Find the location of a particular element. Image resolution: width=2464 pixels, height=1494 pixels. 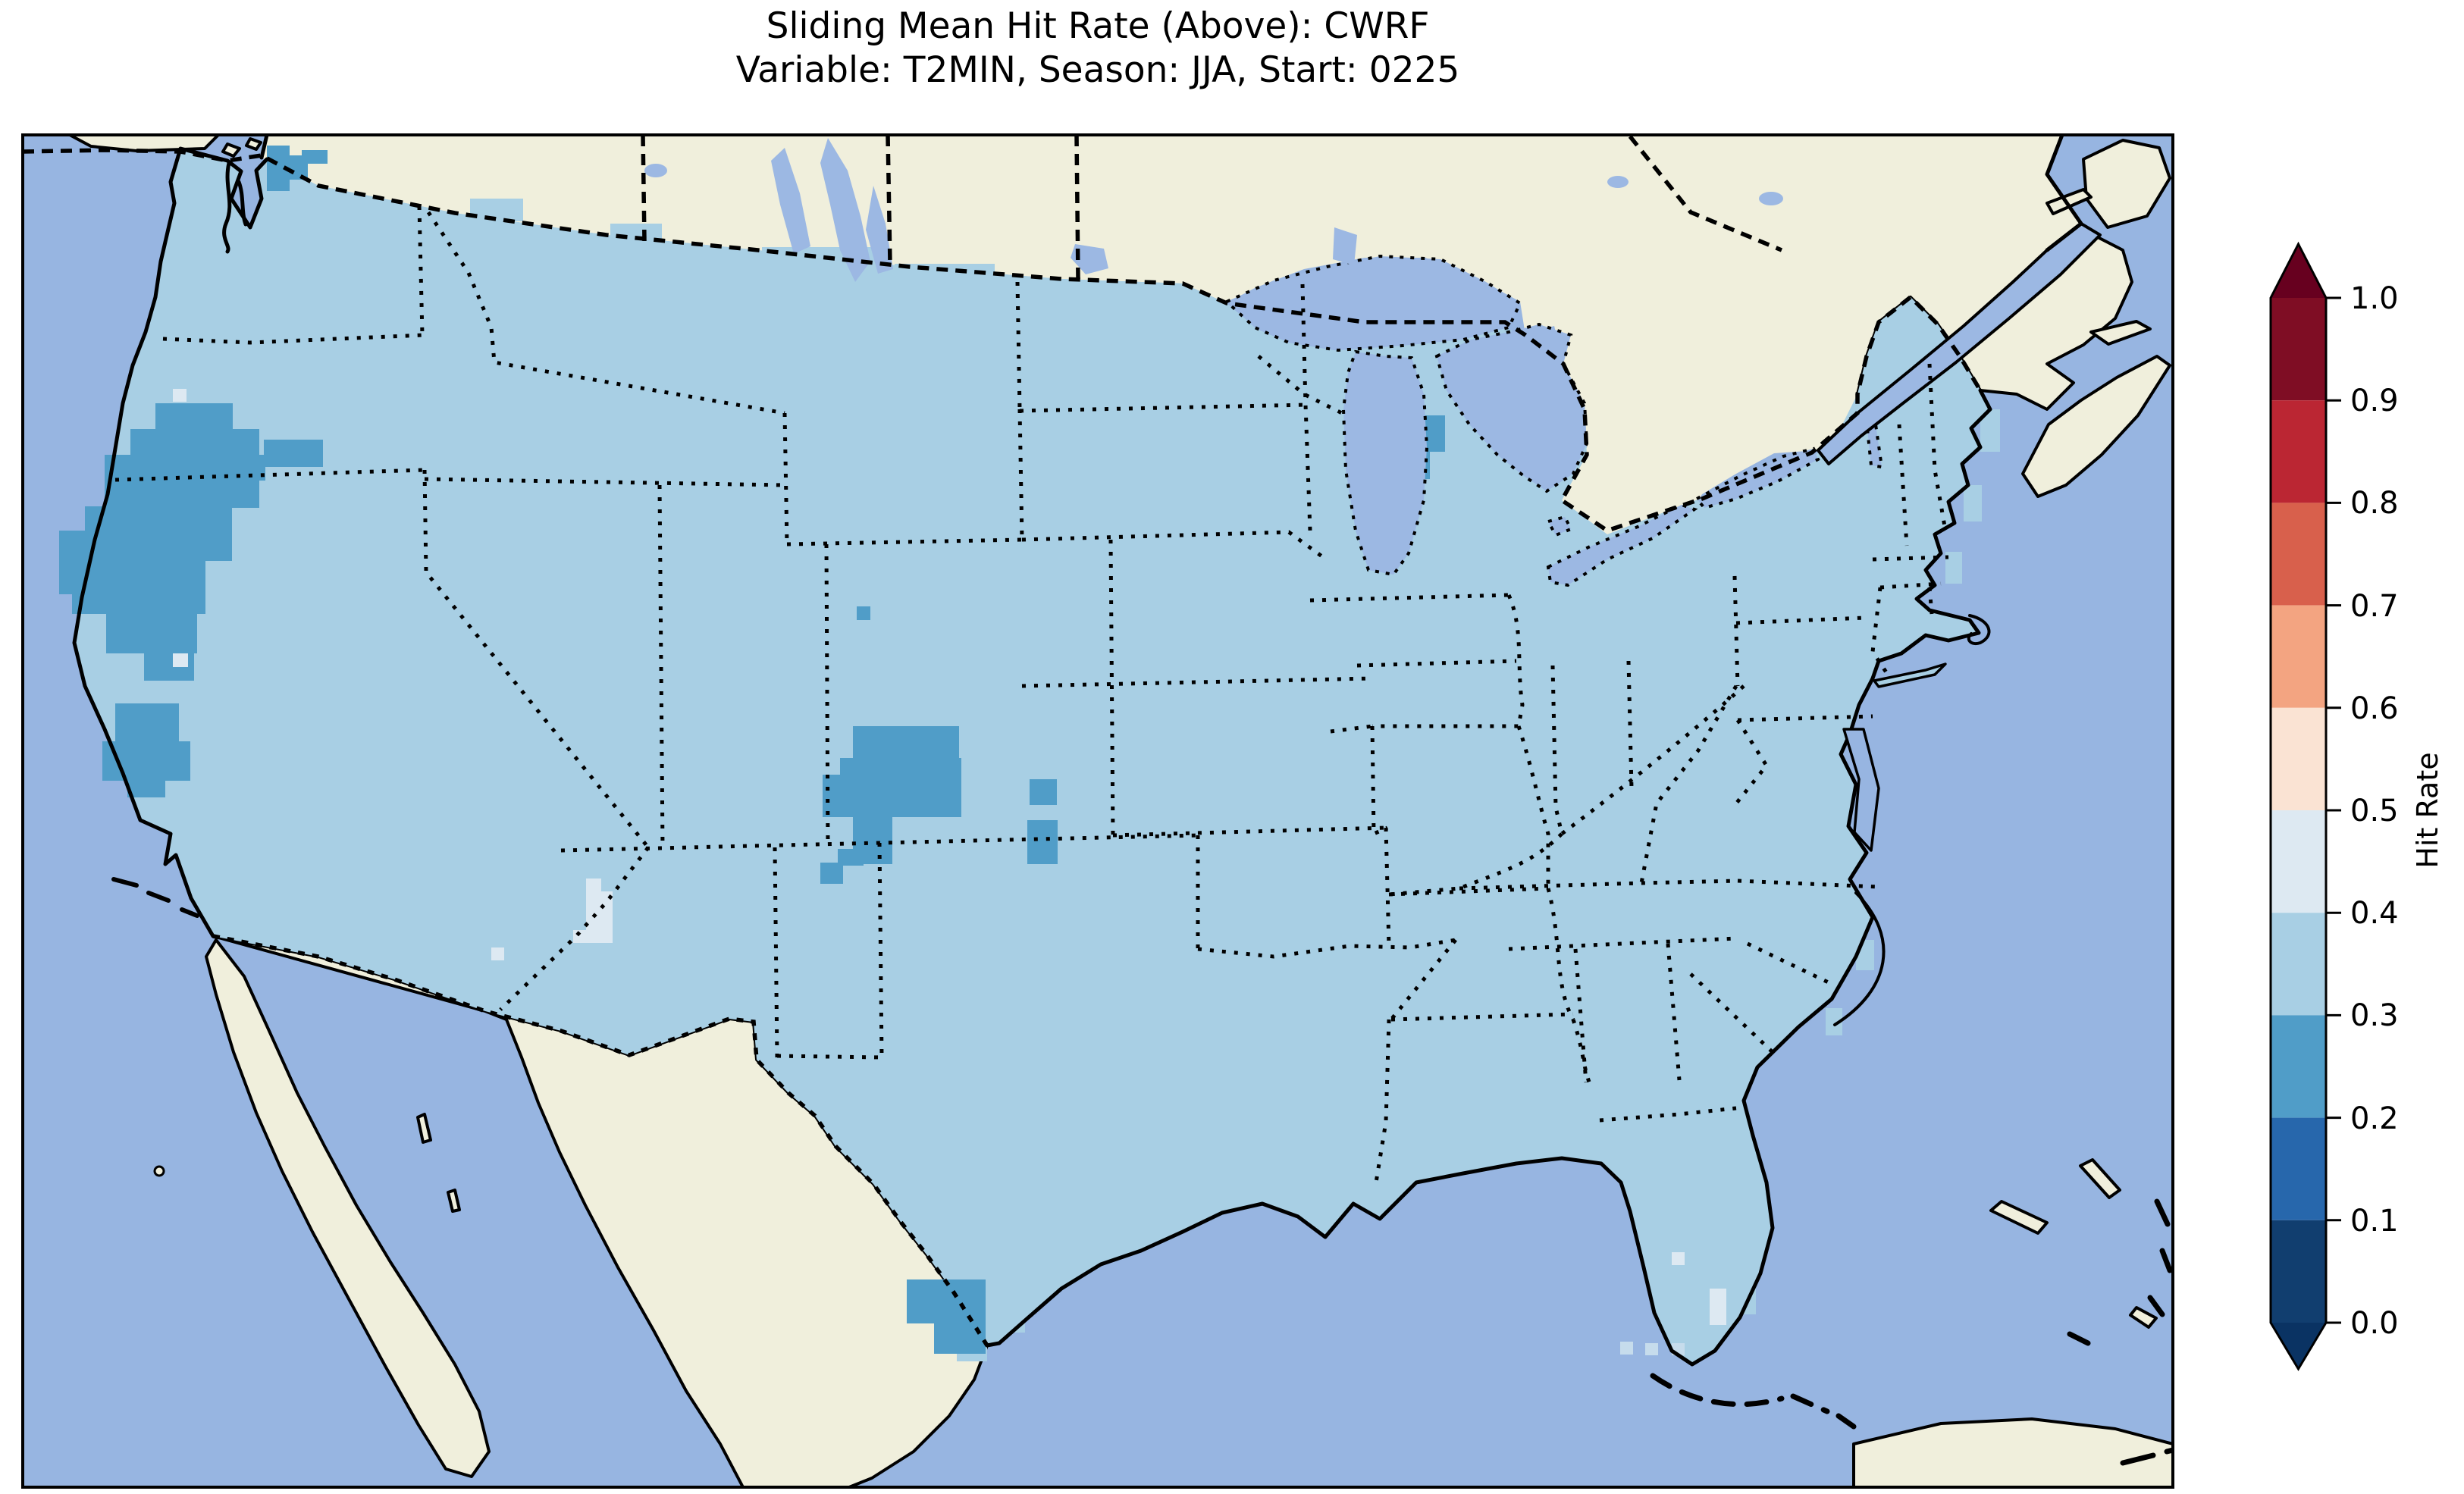

channel-islands is located at coordinates (155, 897).